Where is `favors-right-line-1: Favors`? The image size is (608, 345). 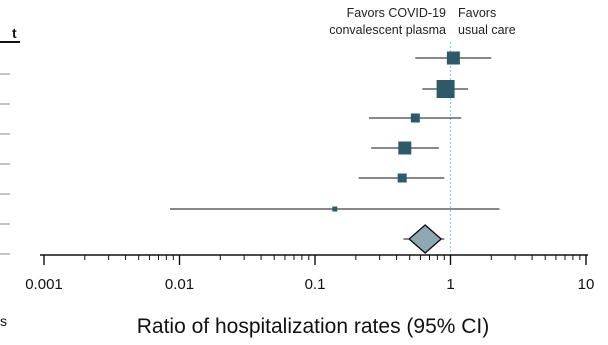 favors-right-line-1: Favors is located at coordinates (477, 13).